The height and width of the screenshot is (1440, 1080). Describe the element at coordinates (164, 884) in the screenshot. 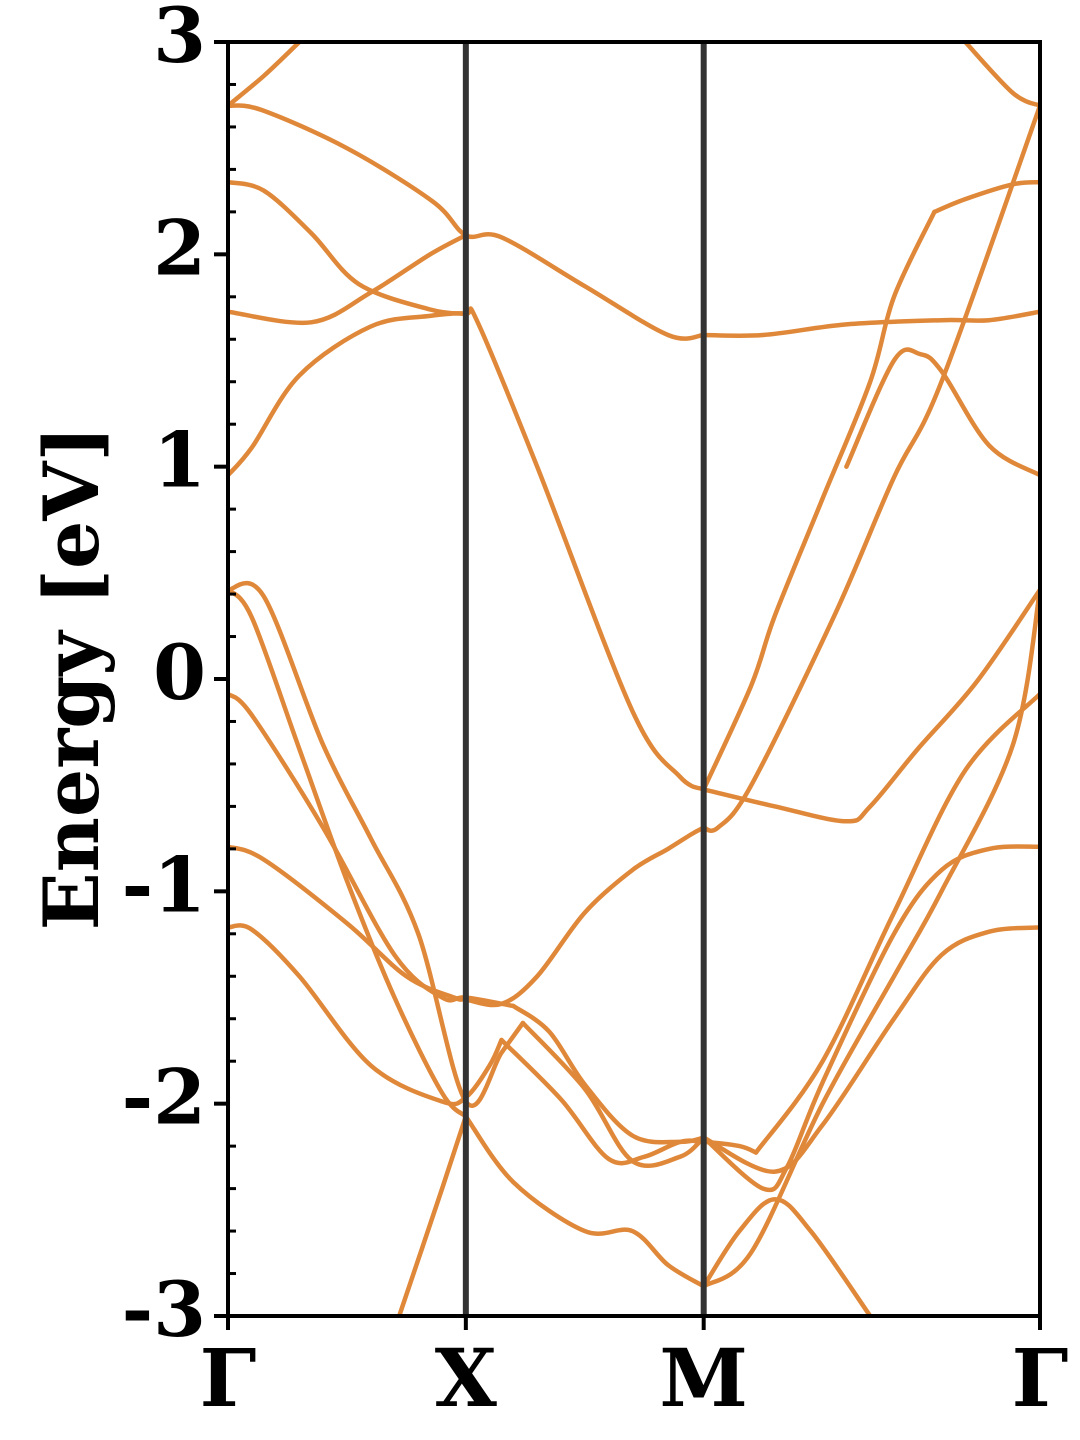

I see `y-tick-label-5: -1` at that location.